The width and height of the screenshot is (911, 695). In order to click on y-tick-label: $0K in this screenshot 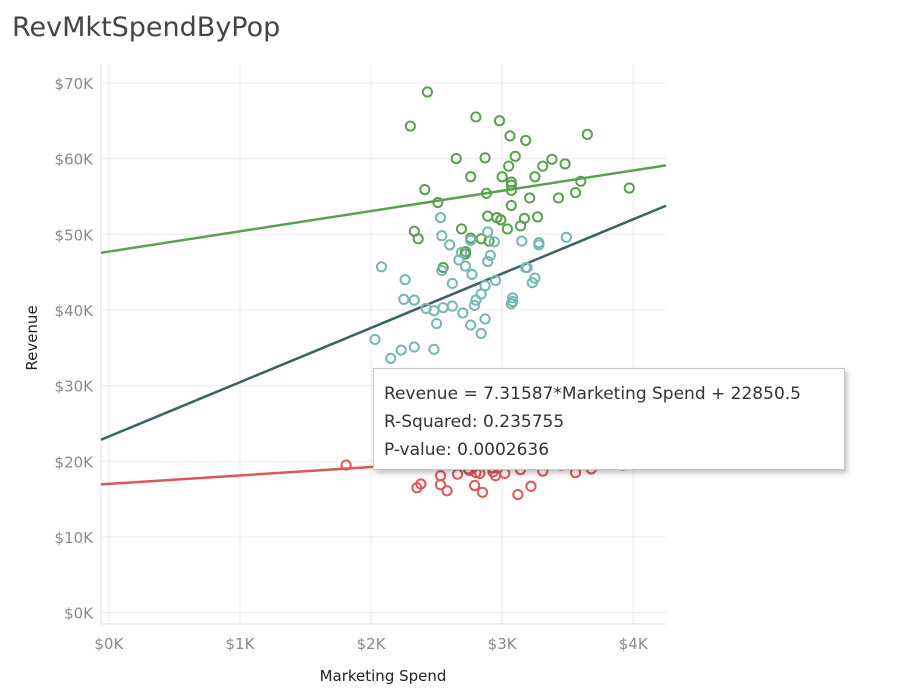, I will do `click(79, 614)`.